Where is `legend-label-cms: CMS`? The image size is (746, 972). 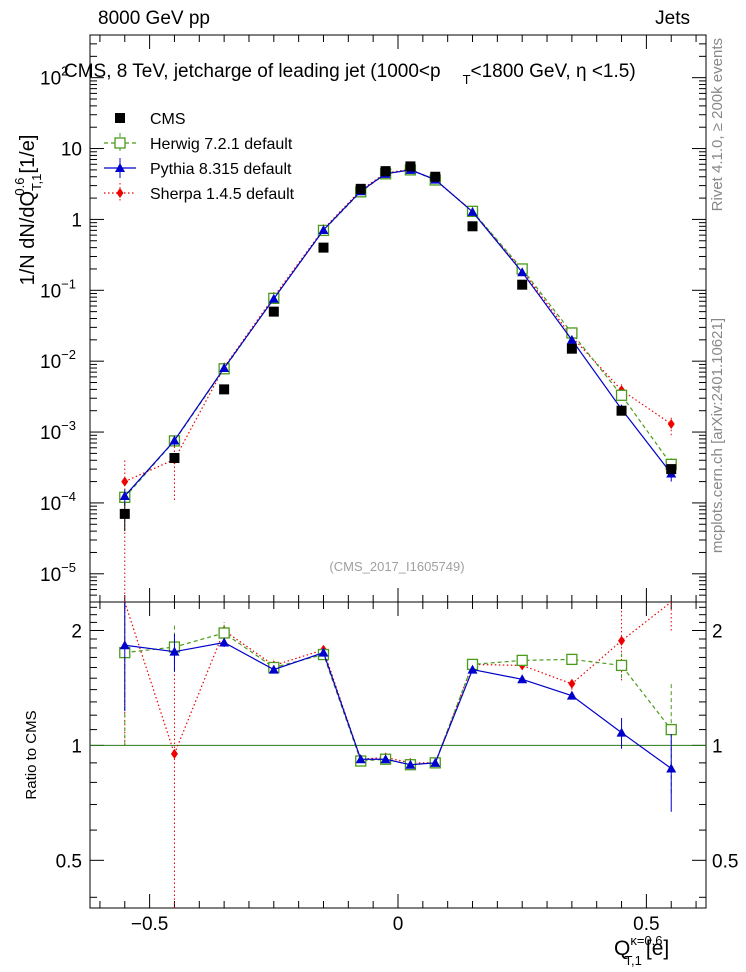
legend-label-cms: CMS is located at coordinates (168, 119).